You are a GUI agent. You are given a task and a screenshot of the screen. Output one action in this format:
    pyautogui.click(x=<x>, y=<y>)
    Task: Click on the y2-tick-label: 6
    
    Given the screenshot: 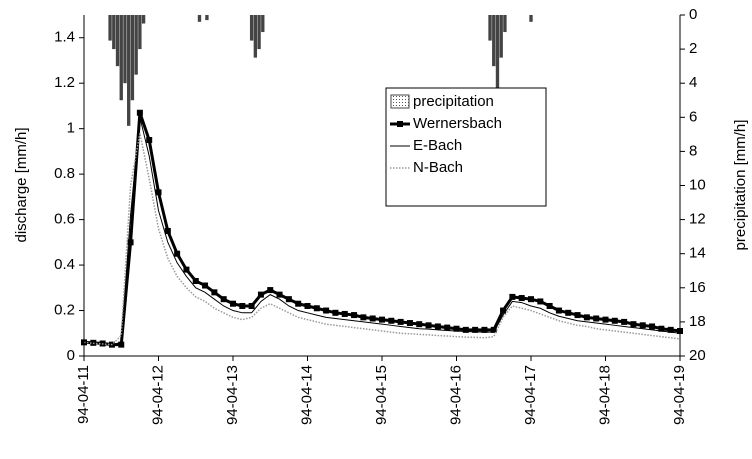 What is the action you would take?
    pyautogui.click(x=693, y=116)
    